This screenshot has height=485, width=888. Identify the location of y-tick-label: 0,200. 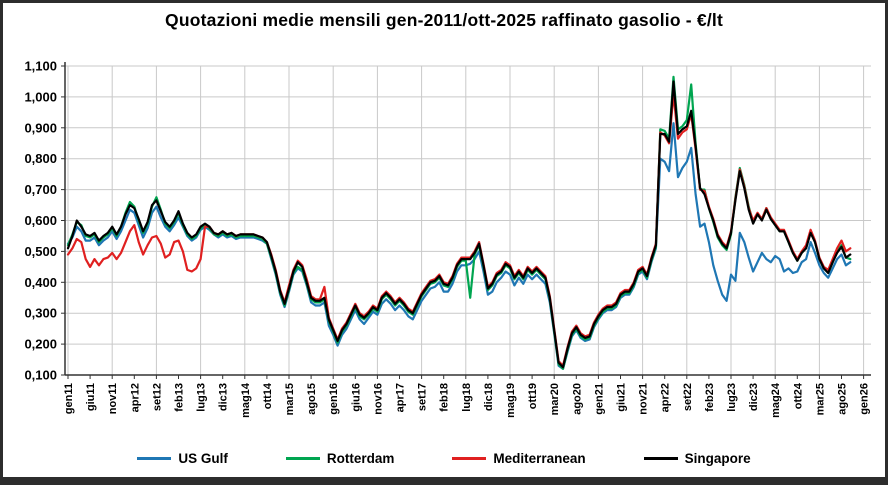
(40, 344).